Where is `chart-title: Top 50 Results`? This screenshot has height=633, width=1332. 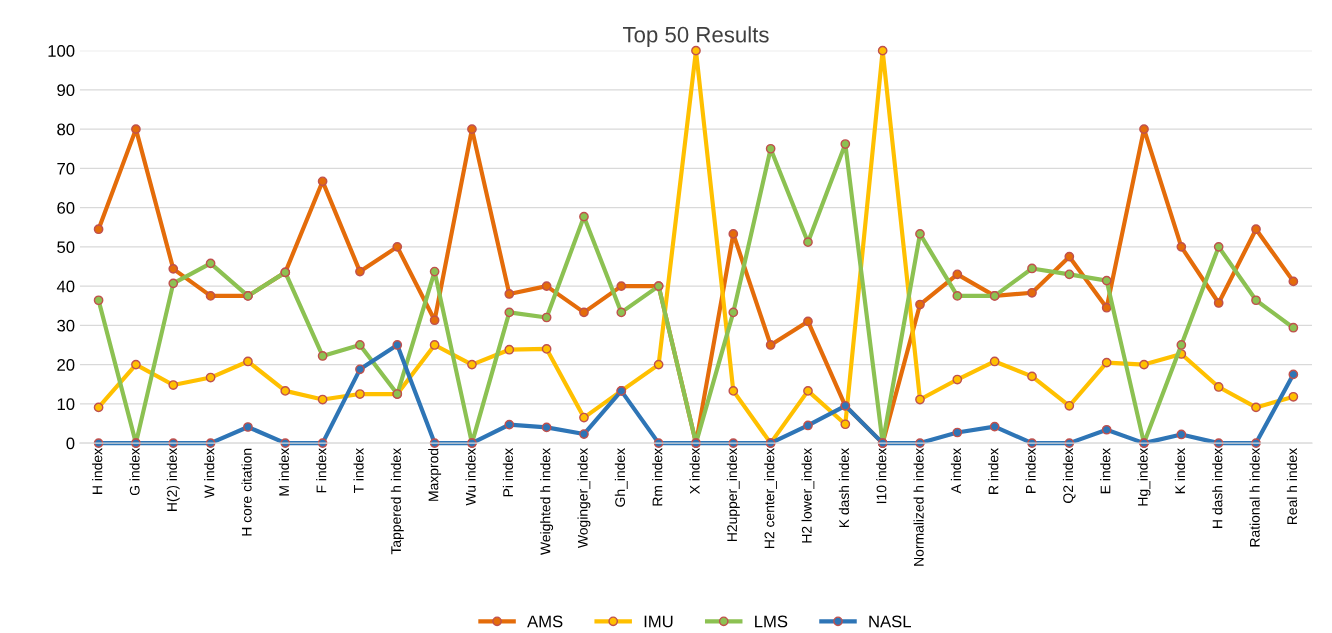
chart-title: Top 50 Results is located at coordinates (695, 36).